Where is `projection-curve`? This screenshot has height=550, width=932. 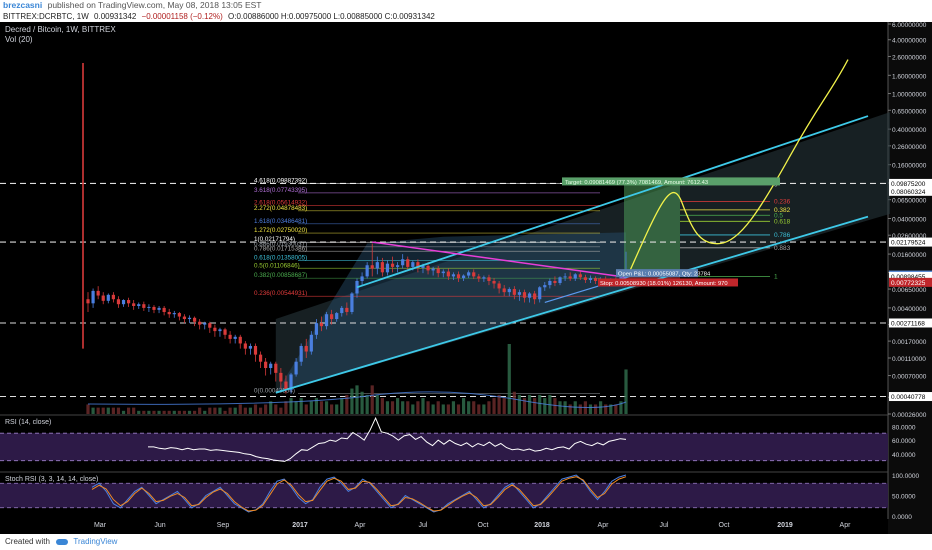 projection-curve is located at coordinates (738, 167).